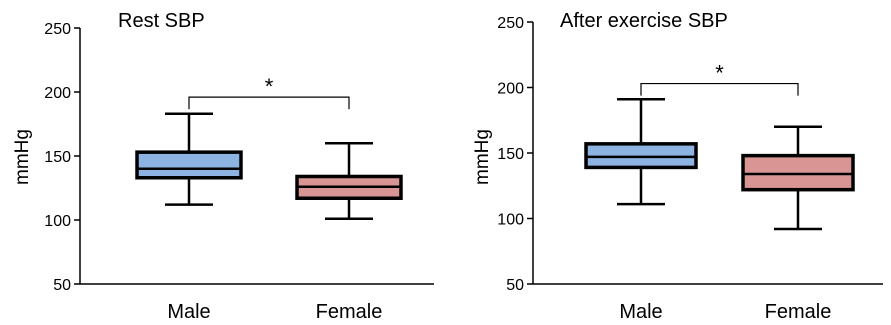  I want to click on chart-title: Rest SBP, so click(161, 21).